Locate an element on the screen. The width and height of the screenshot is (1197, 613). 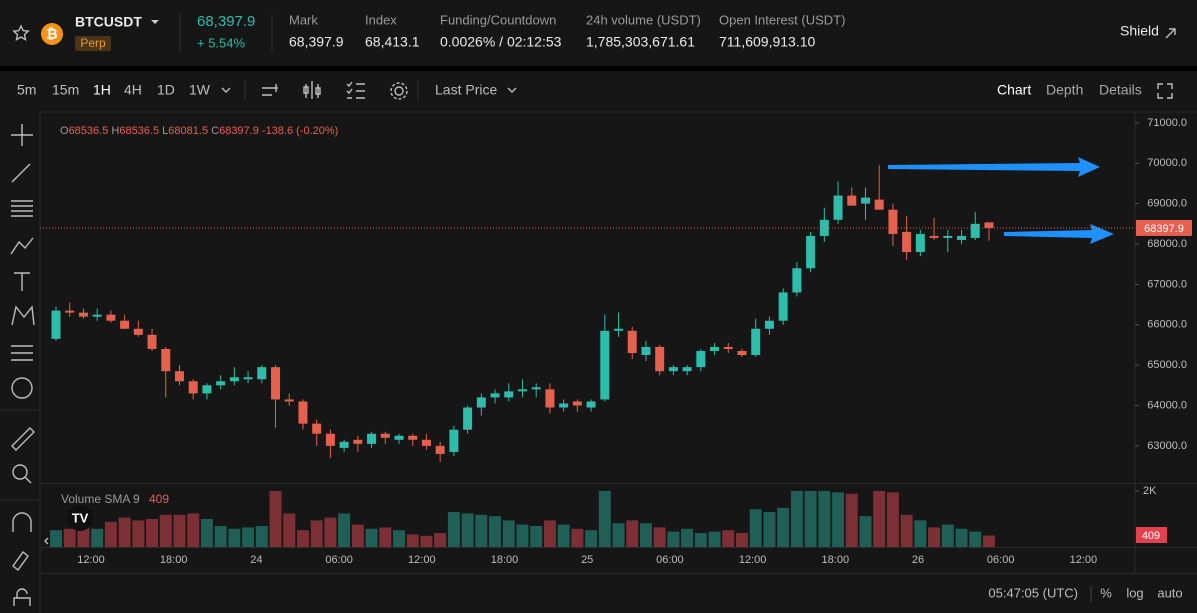
shield-link: Shield is located at coordinates (1139, 31).